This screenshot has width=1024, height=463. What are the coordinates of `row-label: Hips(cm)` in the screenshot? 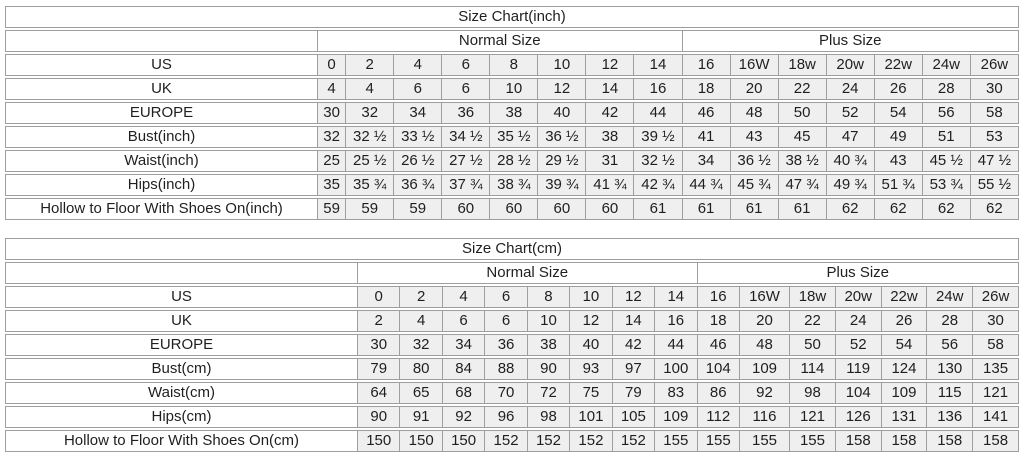 It's located at (181, 417).